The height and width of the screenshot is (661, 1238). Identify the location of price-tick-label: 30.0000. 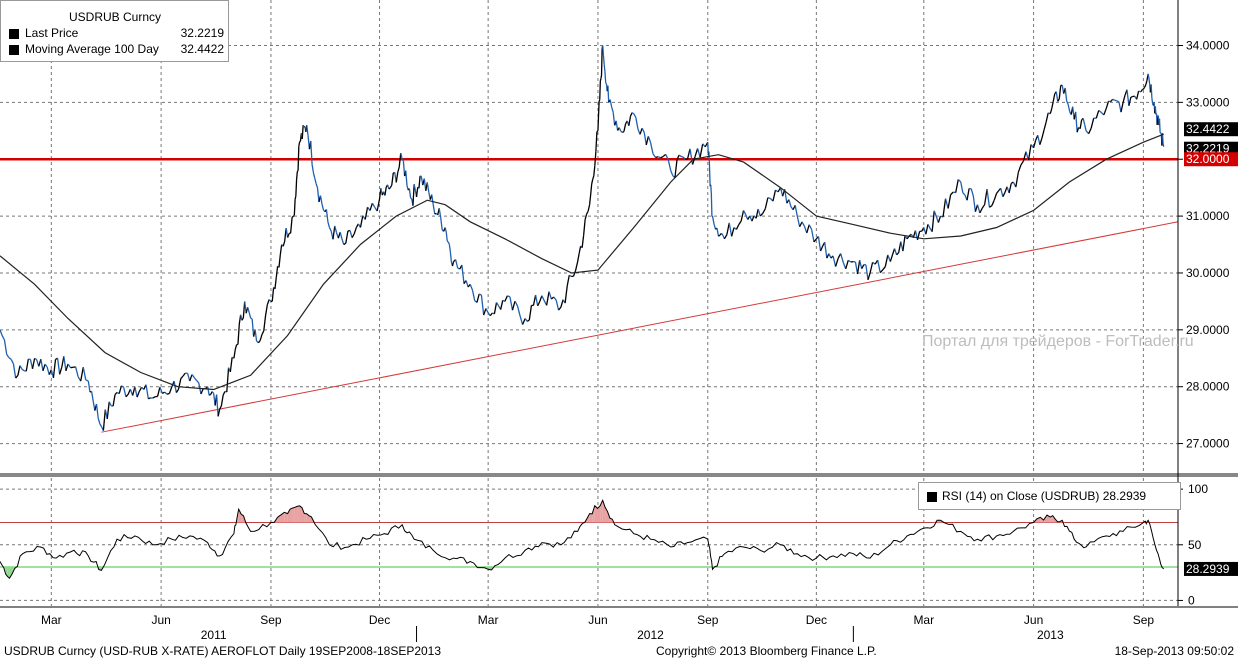
(1208, 273).